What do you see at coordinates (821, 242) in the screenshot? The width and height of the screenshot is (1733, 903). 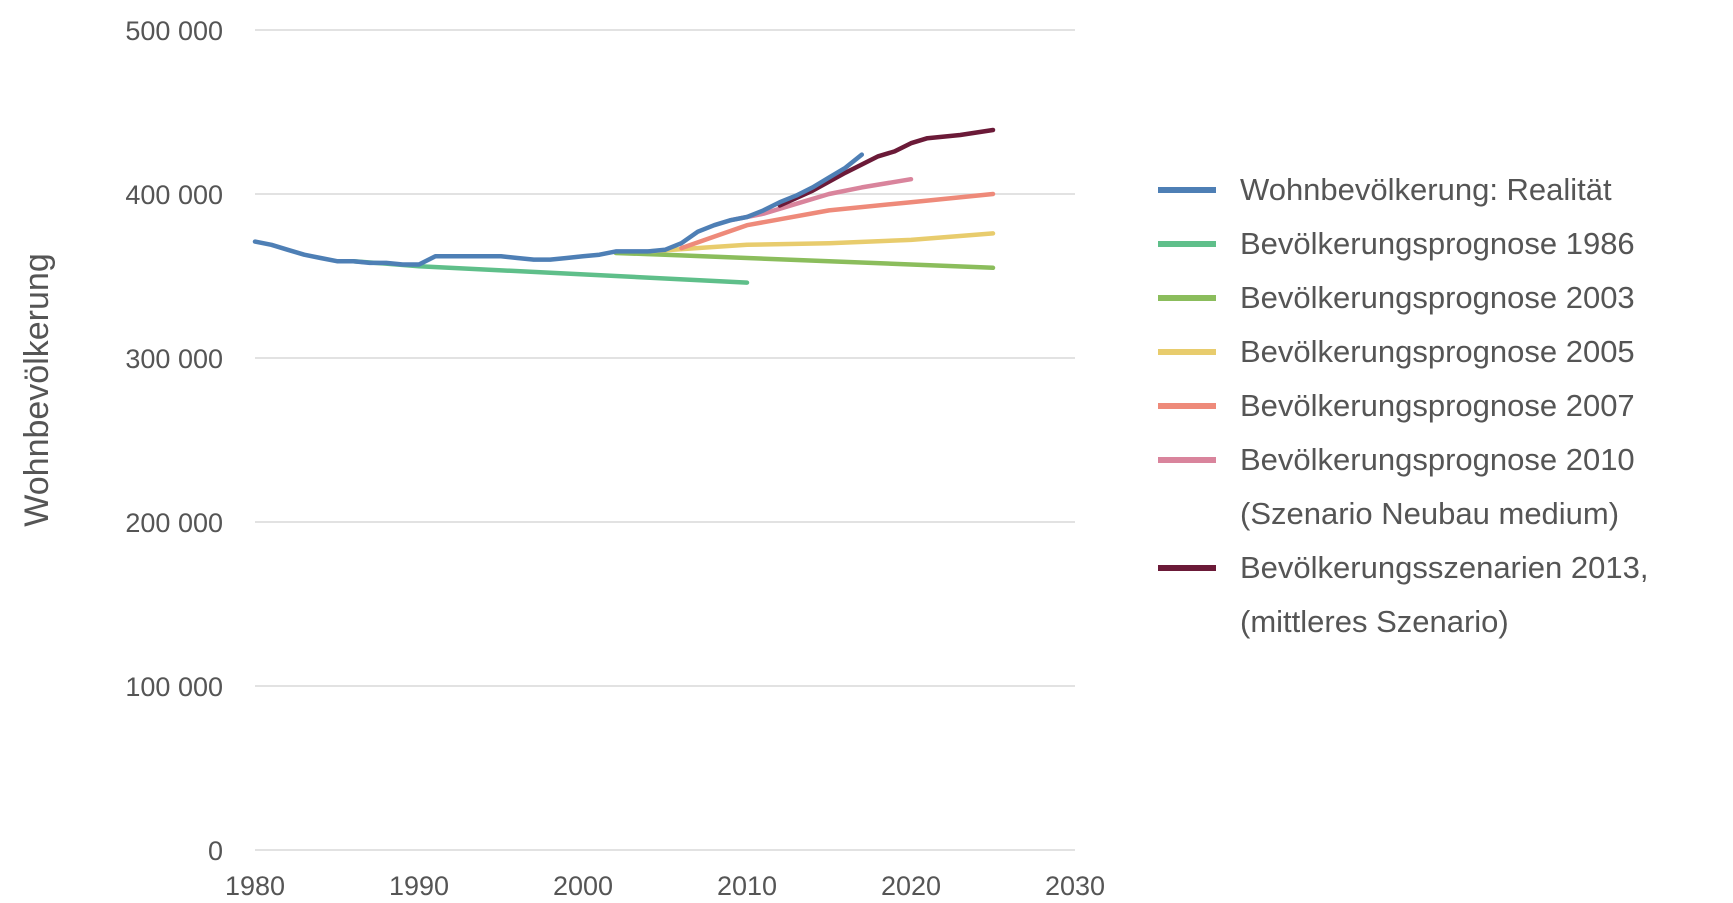 I see `series-line-p2005` at bounding box center [821, 242].